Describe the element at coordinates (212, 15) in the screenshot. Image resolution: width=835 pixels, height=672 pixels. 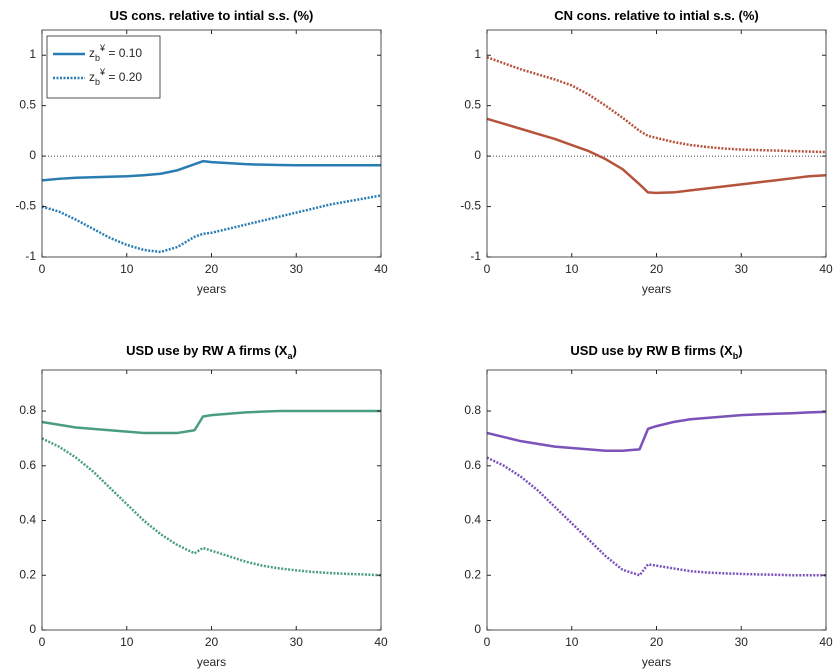
I see `chart-title: US cons. relative to intial s.s. (%)` at that location.